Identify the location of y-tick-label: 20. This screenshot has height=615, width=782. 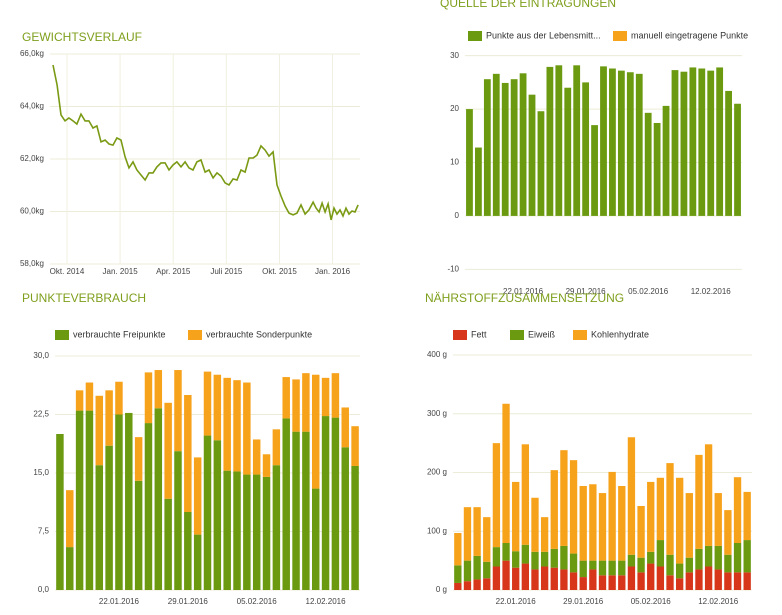
(454, 108).